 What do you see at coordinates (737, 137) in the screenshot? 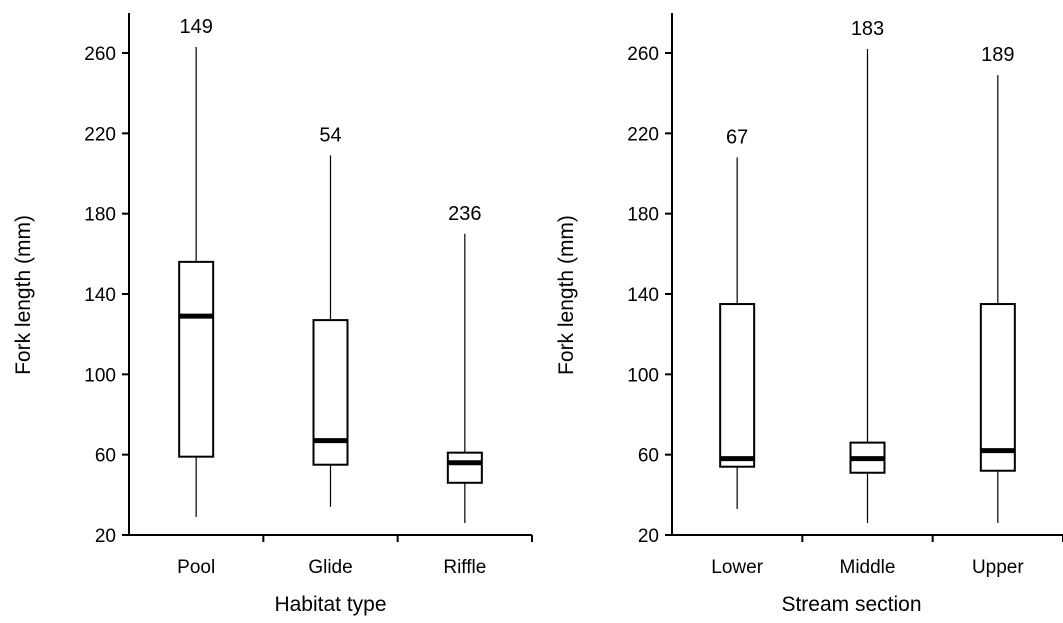
I see `sample-size-label: 67` at bounding box center [737, 137].